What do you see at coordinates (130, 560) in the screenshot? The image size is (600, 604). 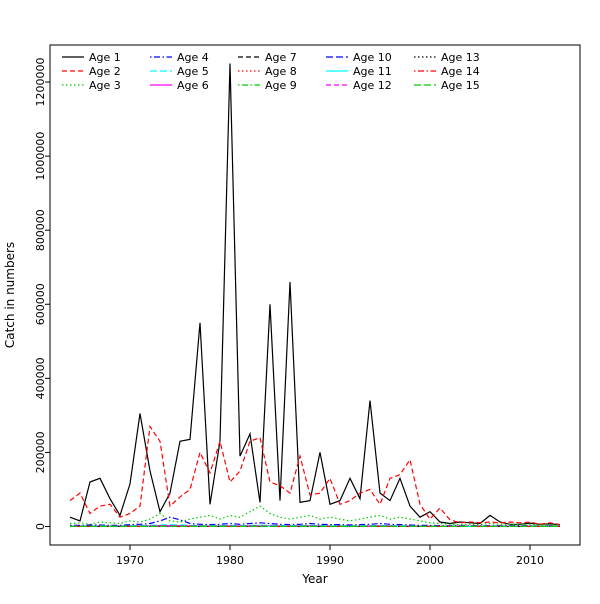 I see `x-tick-label: 1970` at bounding box center [130, 560].